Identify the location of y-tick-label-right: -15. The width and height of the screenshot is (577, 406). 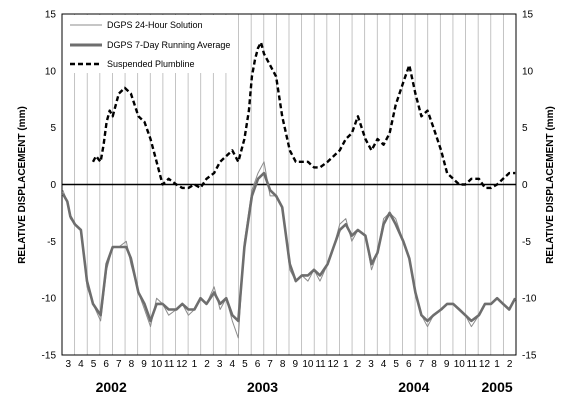
(529, 356).